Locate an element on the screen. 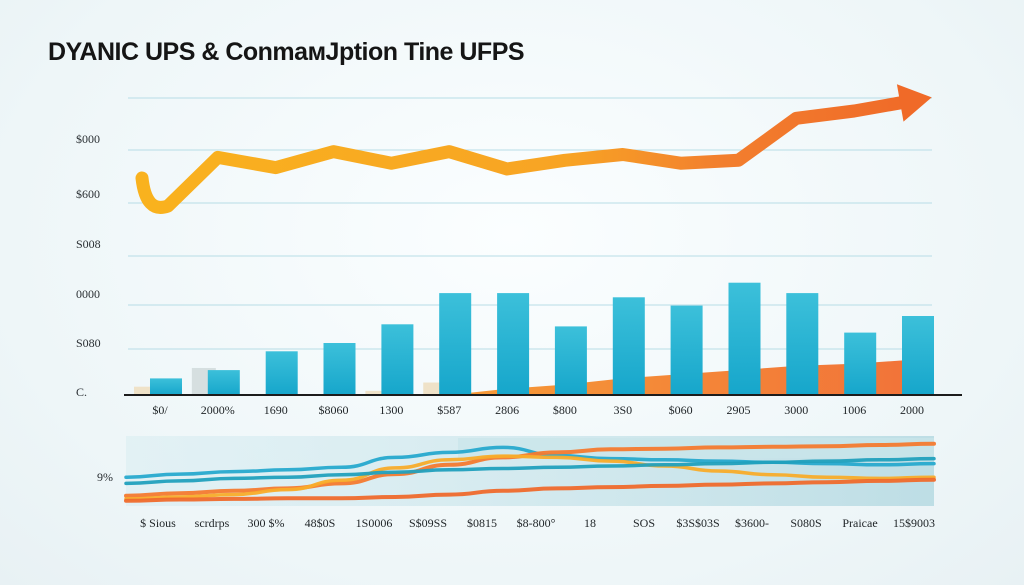  x-tick-label-5: $587 is located at coordinates (449, 410).